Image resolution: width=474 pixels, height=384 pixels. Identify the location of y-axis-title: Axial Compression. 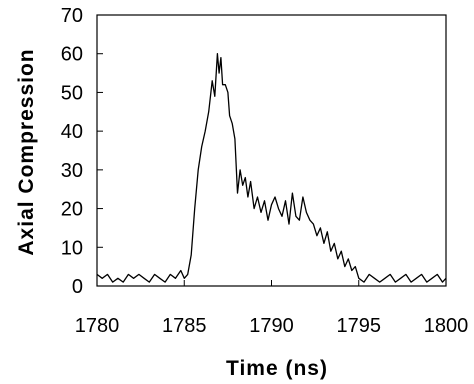
(26, 151).